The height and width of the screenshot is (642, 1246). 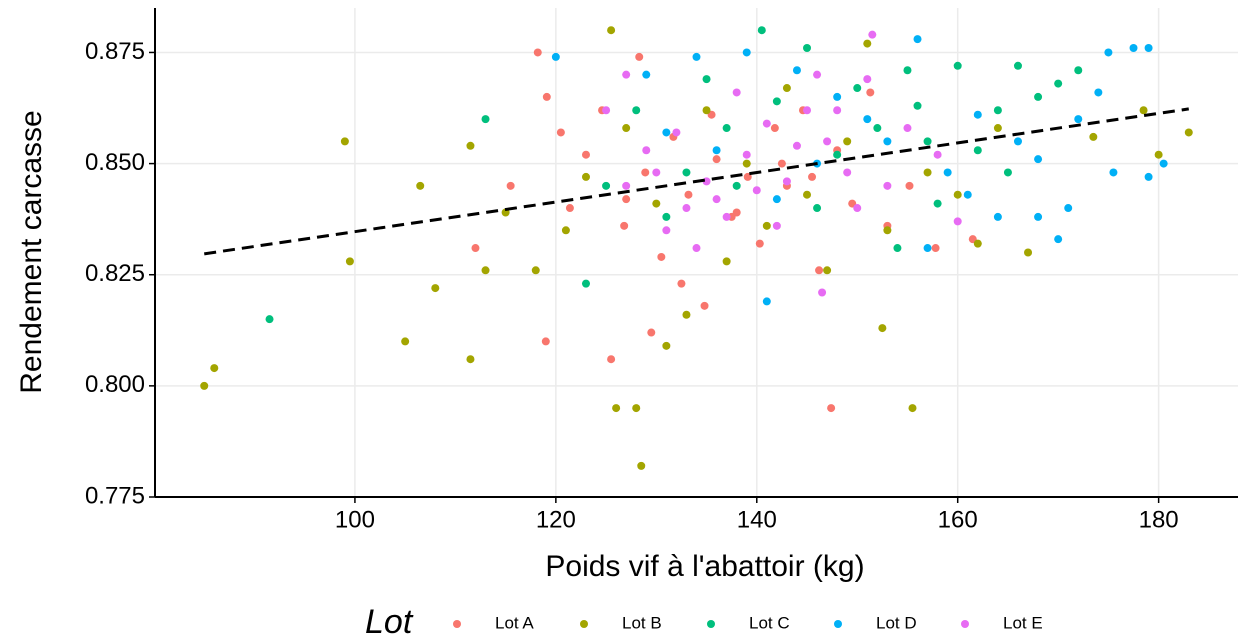 What do you see at coordinates (757, 519) in the screenshot?
I see `x-tick-label: 140` at bounding box center [757, 519].